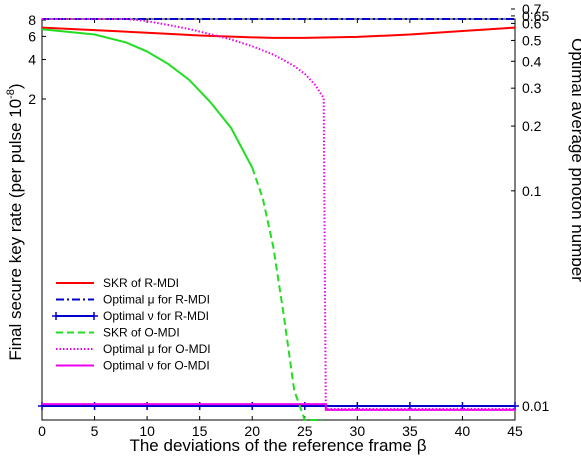 The height and width of the screenshot is (459, 581). Describe the element at coordinates (156, 366) in the screenshot. I see `legend-label-6: Optimal ν for O-MDI` at that location.